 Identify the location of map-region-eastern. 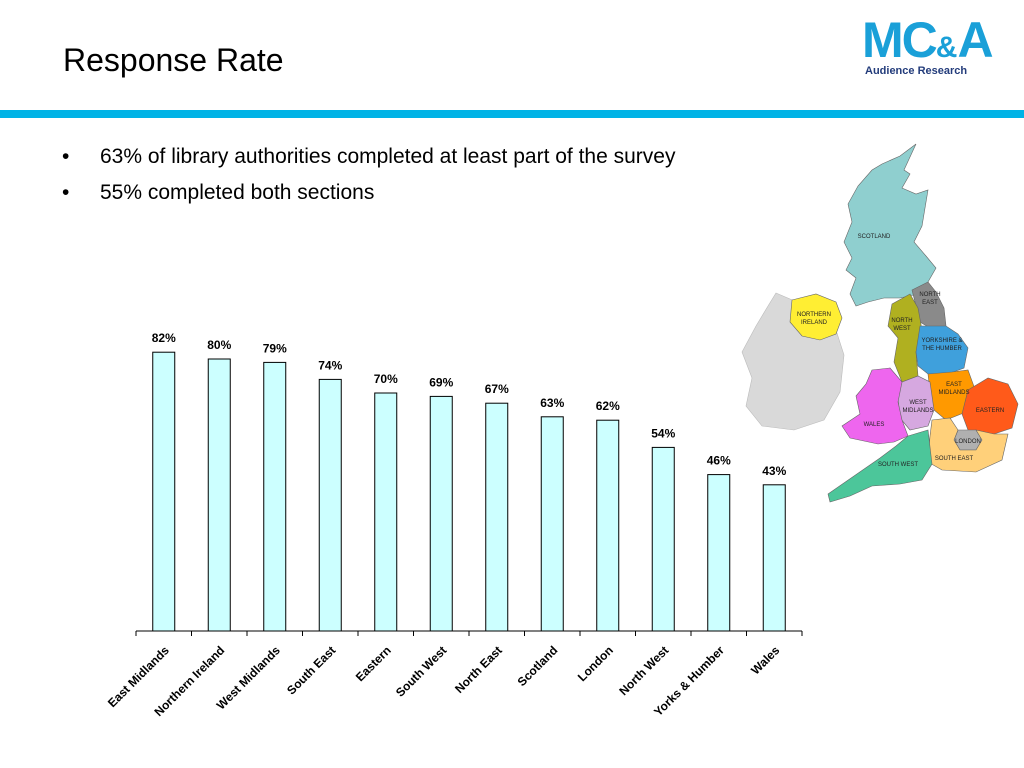
(990, 407).